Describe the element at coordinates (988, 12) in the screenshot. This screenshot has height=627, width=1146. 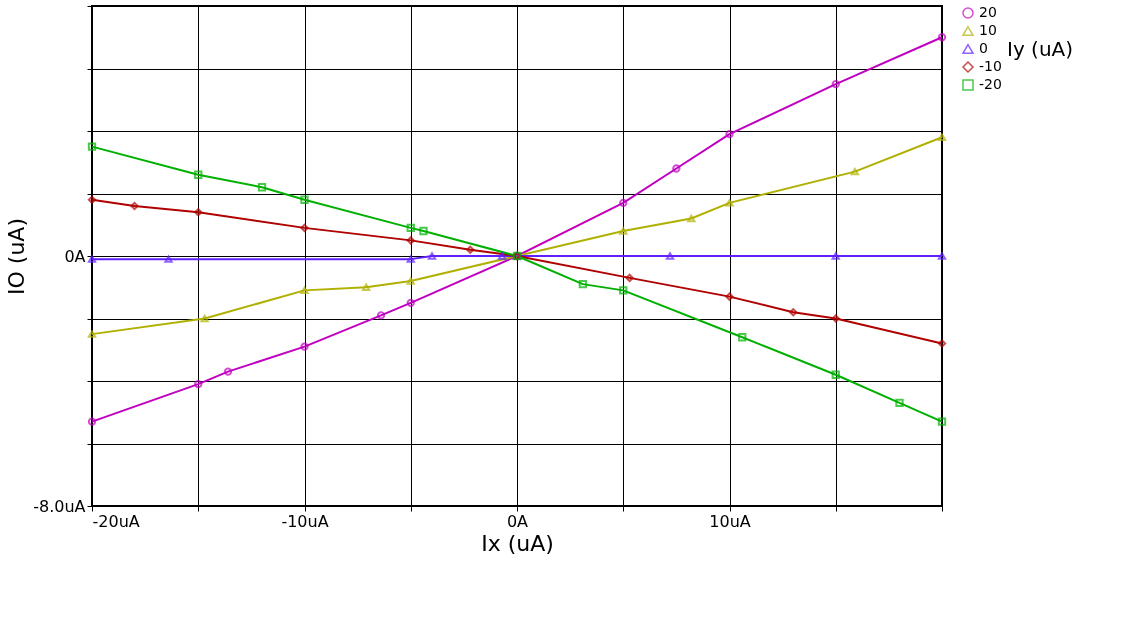
I see `legend-label: 20` at that location.